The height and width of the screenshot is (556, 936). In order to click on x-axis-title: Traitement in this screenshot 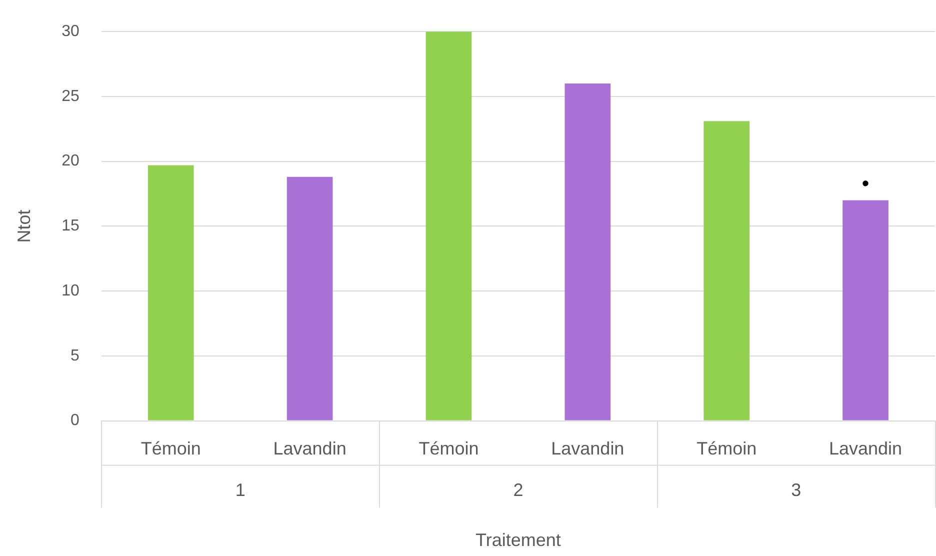, I will do `click(518, 540)`.